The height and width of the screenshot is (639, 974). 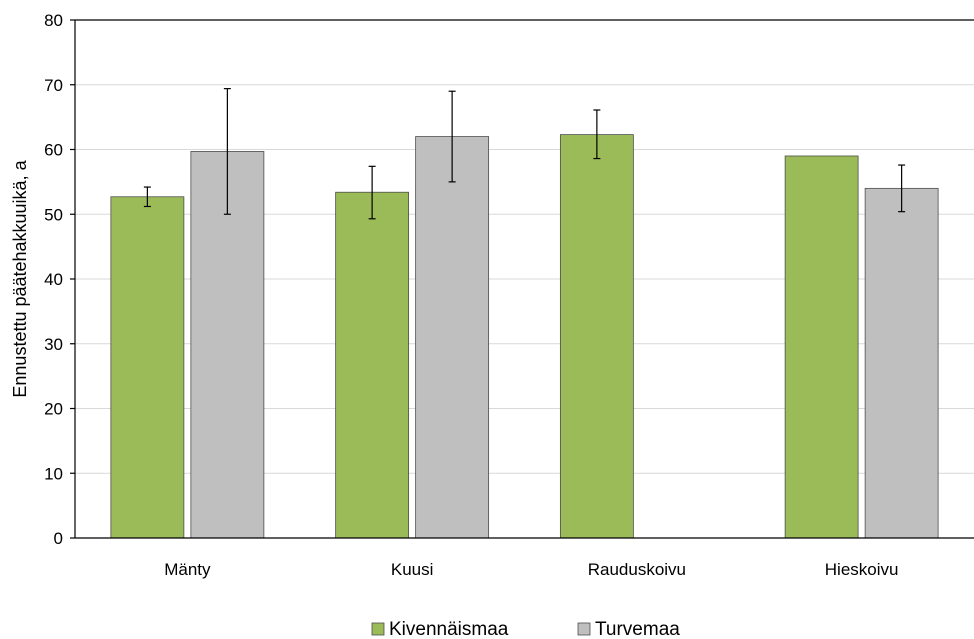 What do you see at coordinates (637, 629) in the screenshot?
I see `legend-label: Turvemaa` at bounding box center [637, 629].